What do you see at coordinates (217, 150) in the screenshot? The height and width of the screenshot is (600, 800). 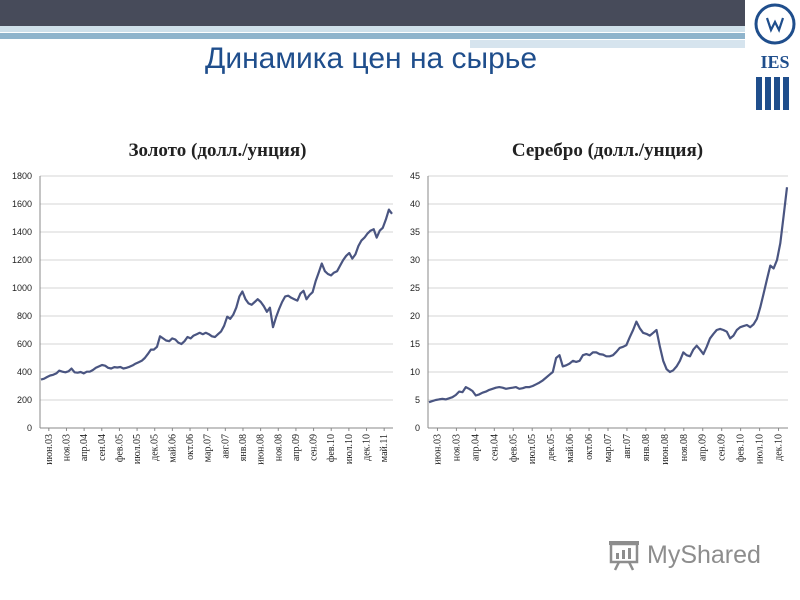 I see `gold-chart-title: Золото (долл./унция)` at bounding box center [217, 150].